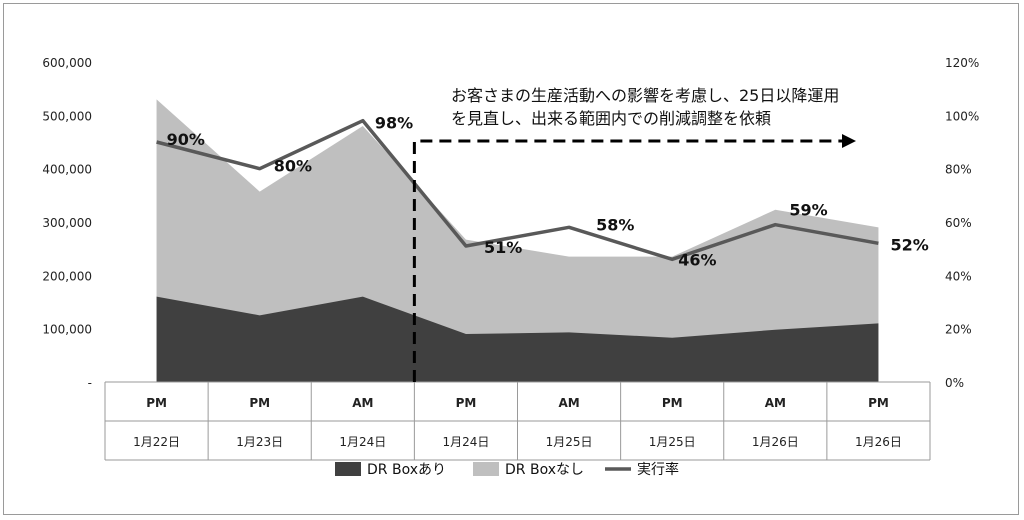 The height and width of the screenshot is (520, 1024). I want to click on rate-data-label: 98%, so click(394, 123).